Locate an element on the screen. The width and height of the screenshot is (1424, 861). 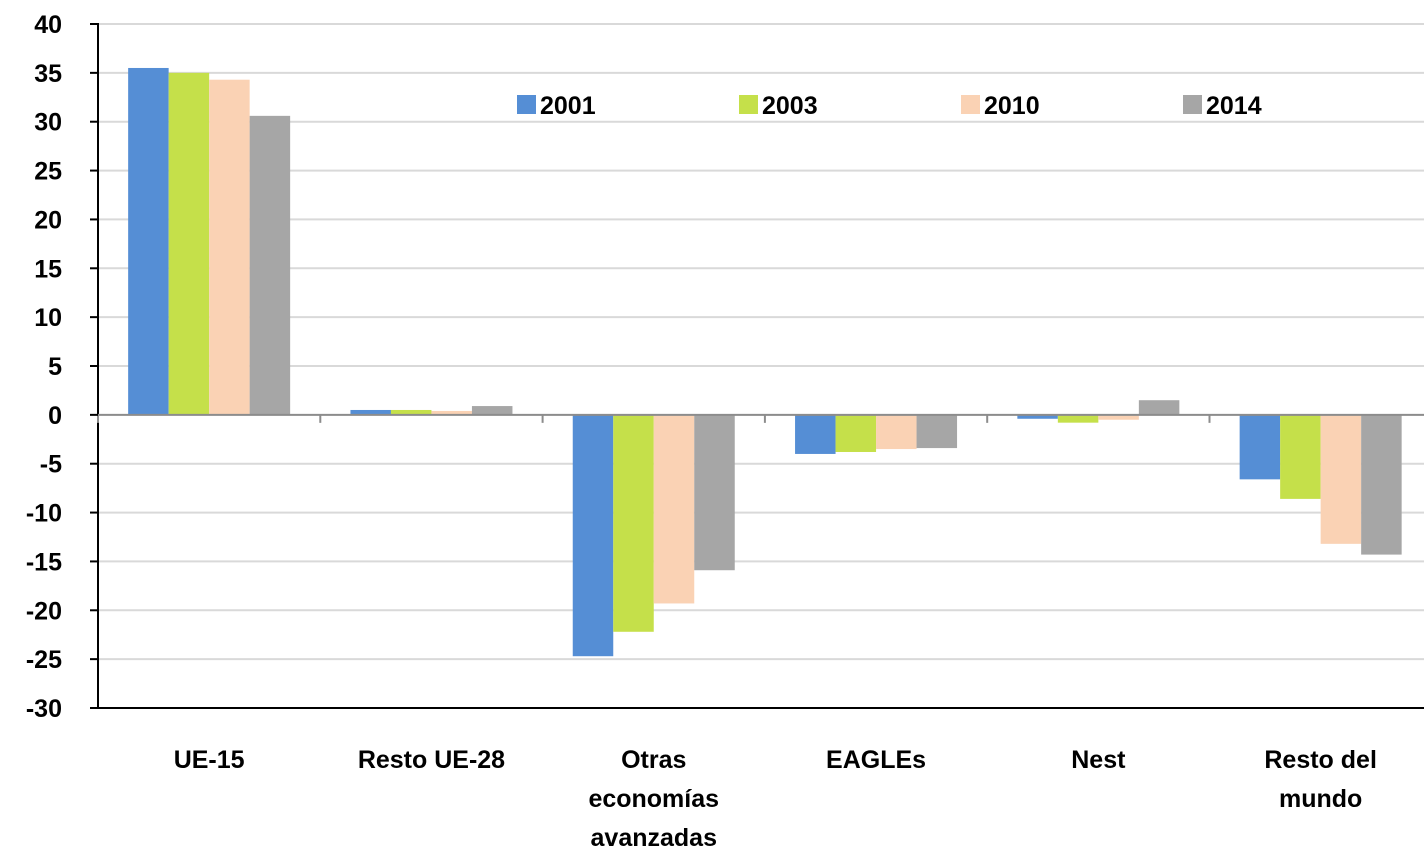
x-tick-label: Nest is located at coordinates (1098, 760).